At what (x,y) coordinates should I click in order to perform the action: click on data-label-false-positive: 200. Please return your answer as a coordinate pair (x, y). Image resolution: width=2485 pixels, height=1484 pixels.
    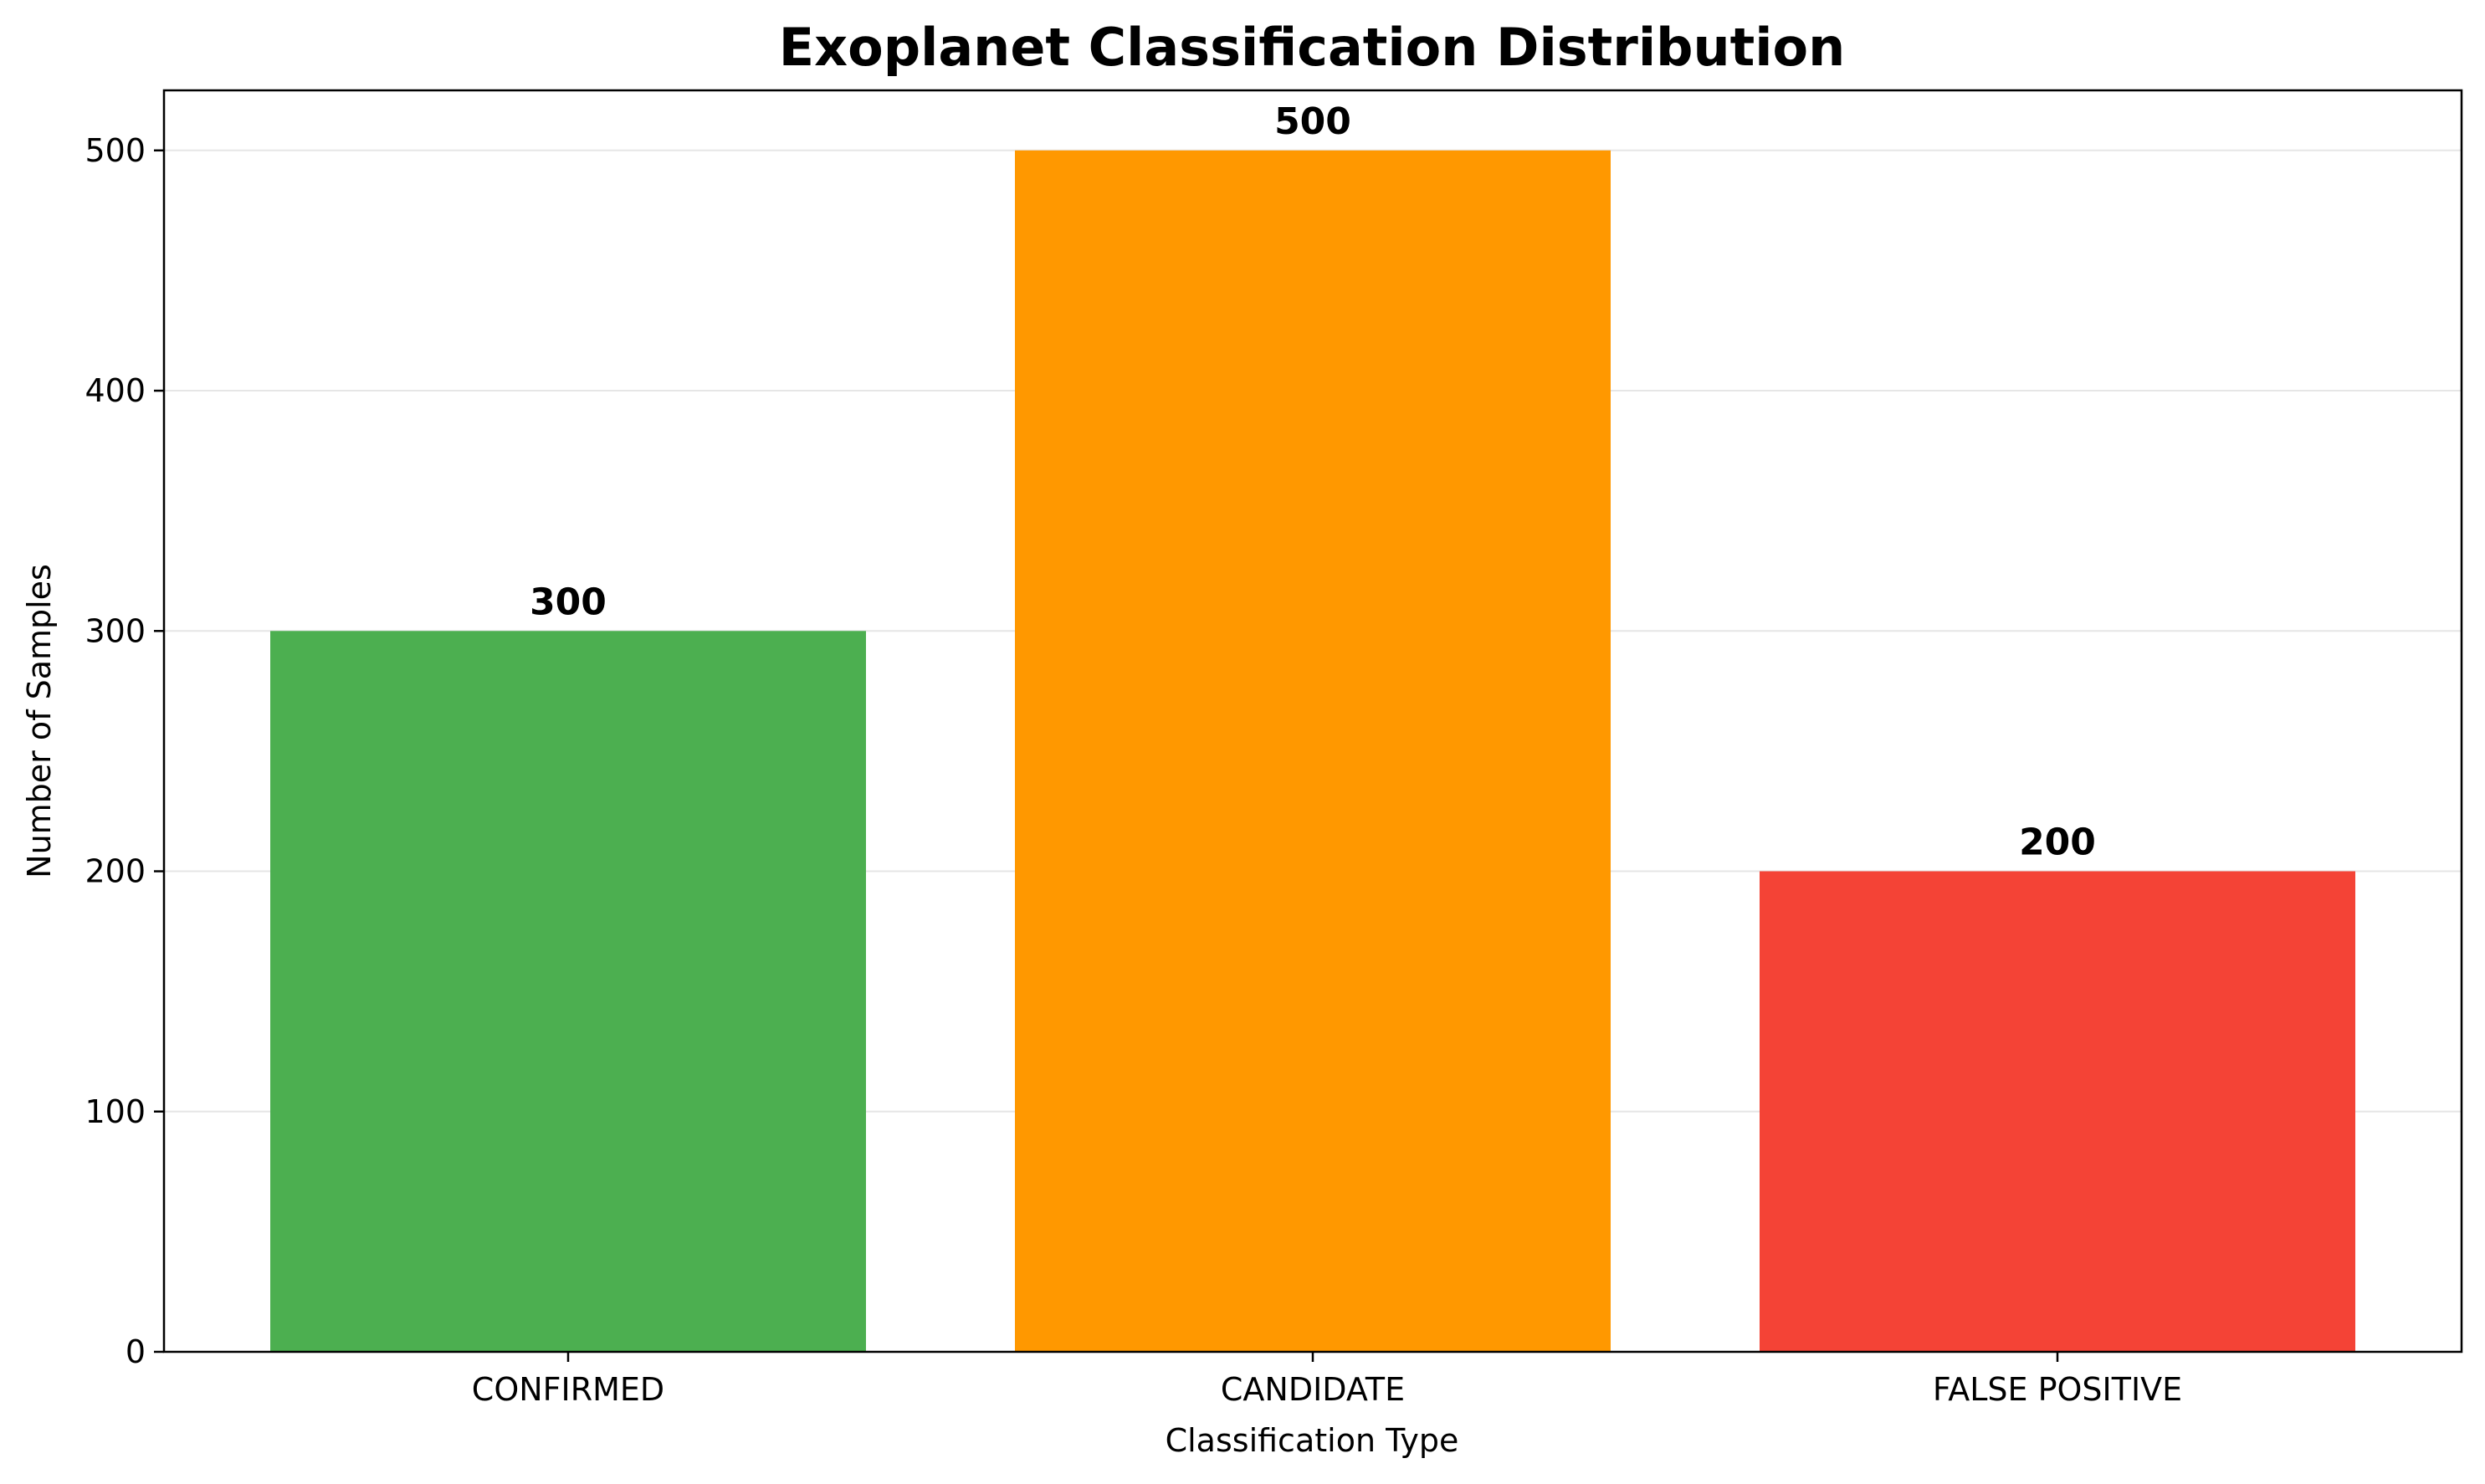
    Looking at the image, I should click on (2057, 842).